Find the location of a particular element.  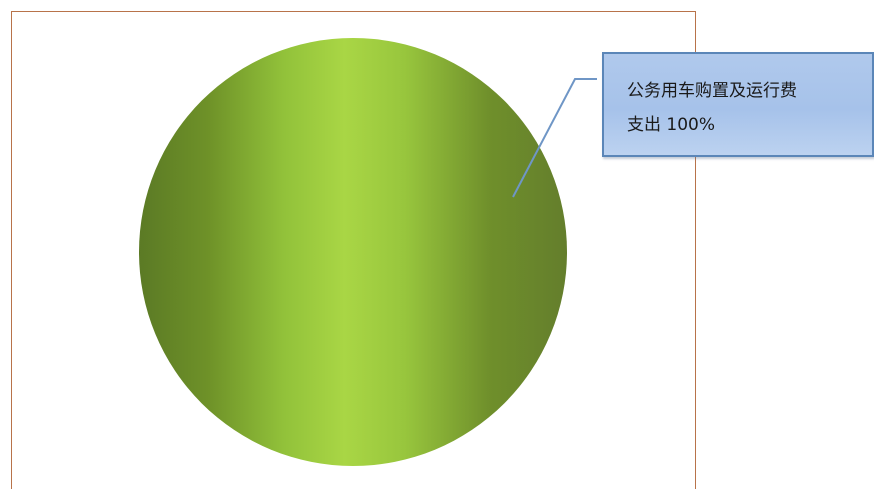

data-label-box: 公务用车购置及运行费 支出 100% is located at coordinates (738, 104).